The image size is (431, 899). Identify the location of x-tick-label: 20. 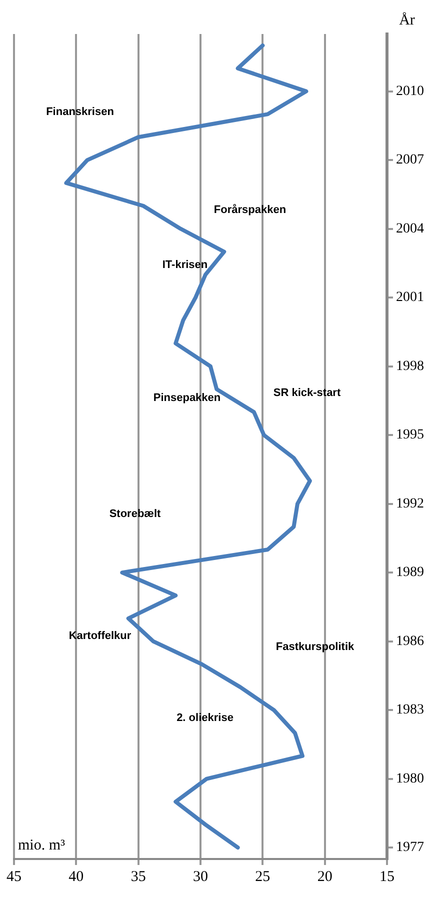
(324, 876).